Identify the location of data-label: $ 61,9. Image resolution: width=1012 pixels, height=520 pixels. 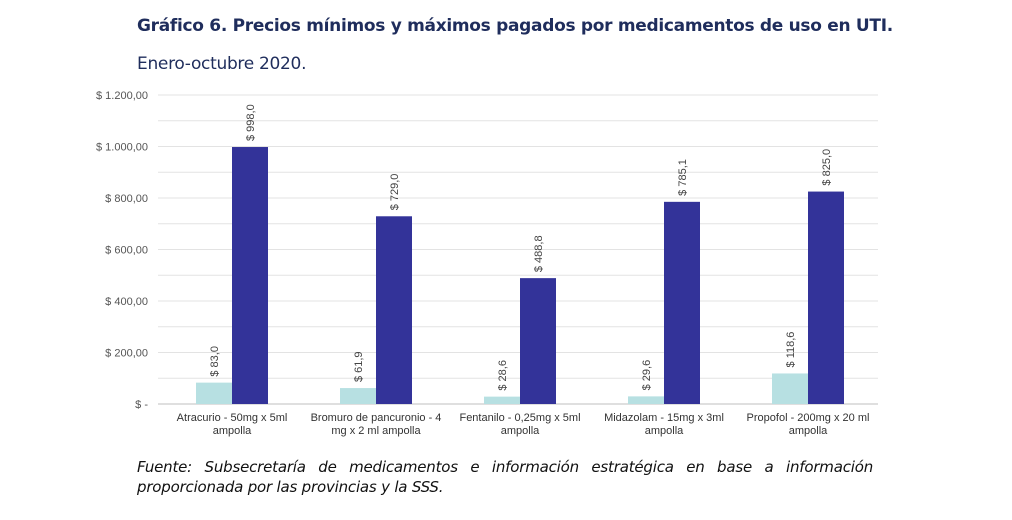
(359, 366).